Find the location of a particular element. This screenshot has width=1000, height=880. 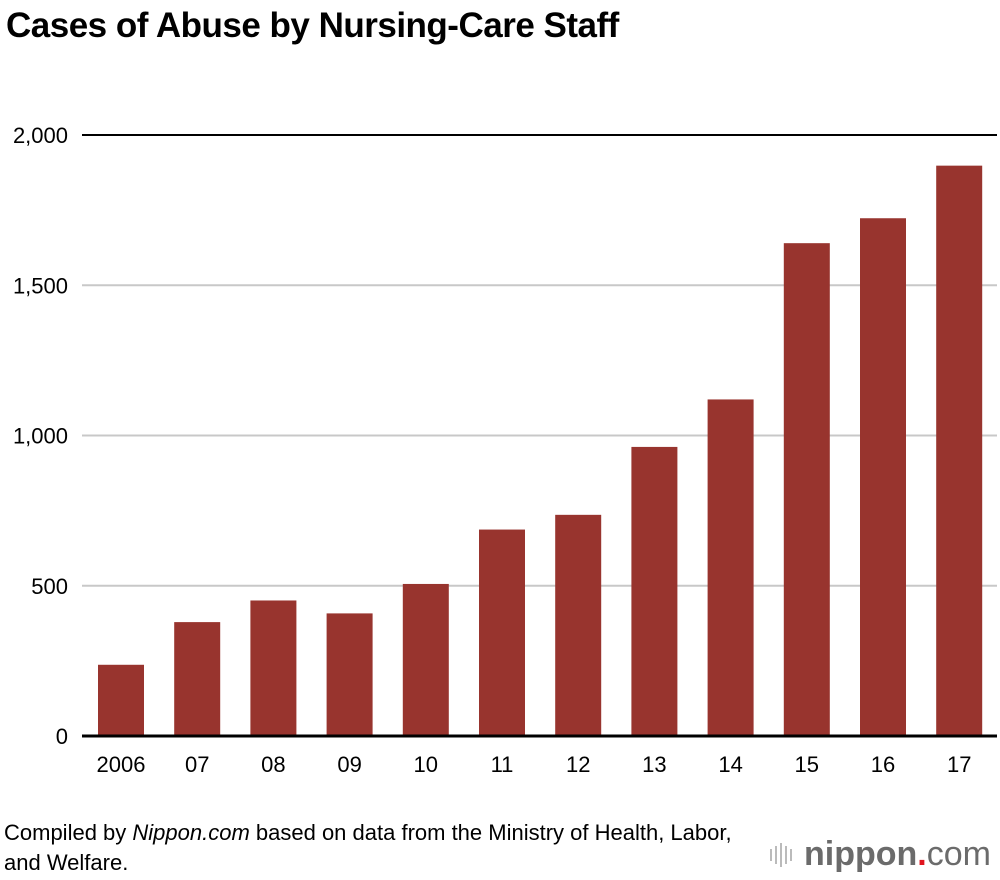

chart-title: Cases of Abuse by Nursing-Care Staff is located at coordinates (312, 25).